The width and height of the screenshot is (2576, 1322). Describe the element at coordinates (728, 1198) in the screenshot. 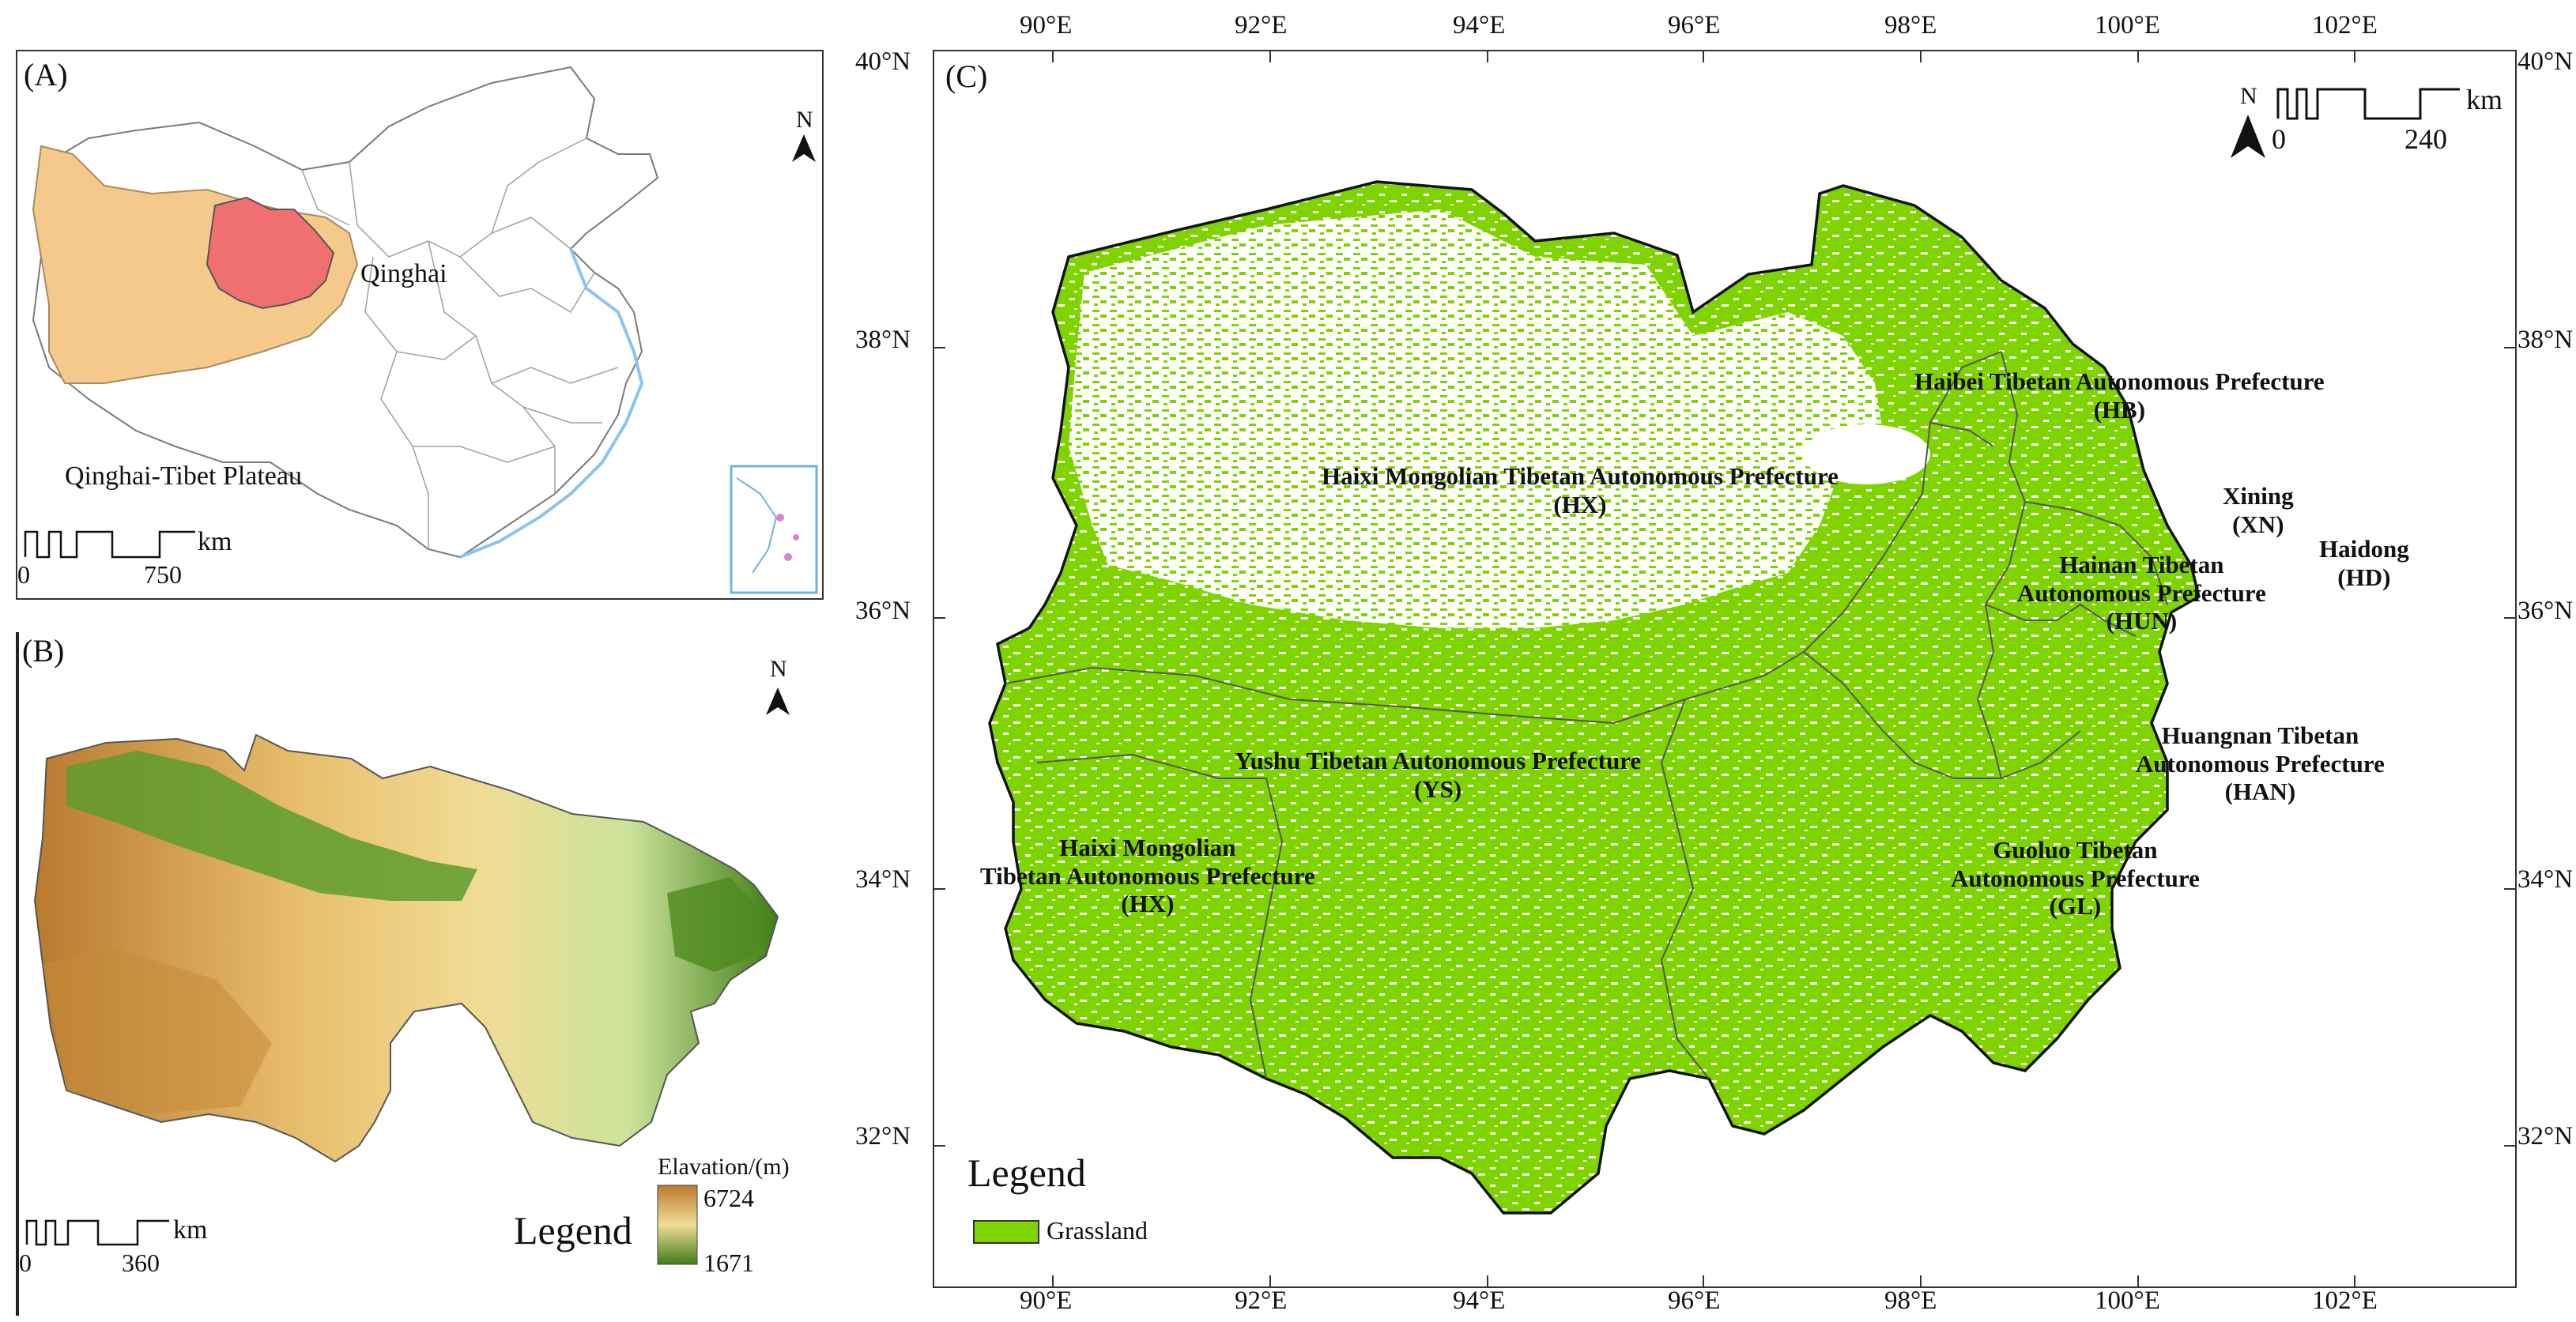

I see `elevation-max: 6724` at that location.